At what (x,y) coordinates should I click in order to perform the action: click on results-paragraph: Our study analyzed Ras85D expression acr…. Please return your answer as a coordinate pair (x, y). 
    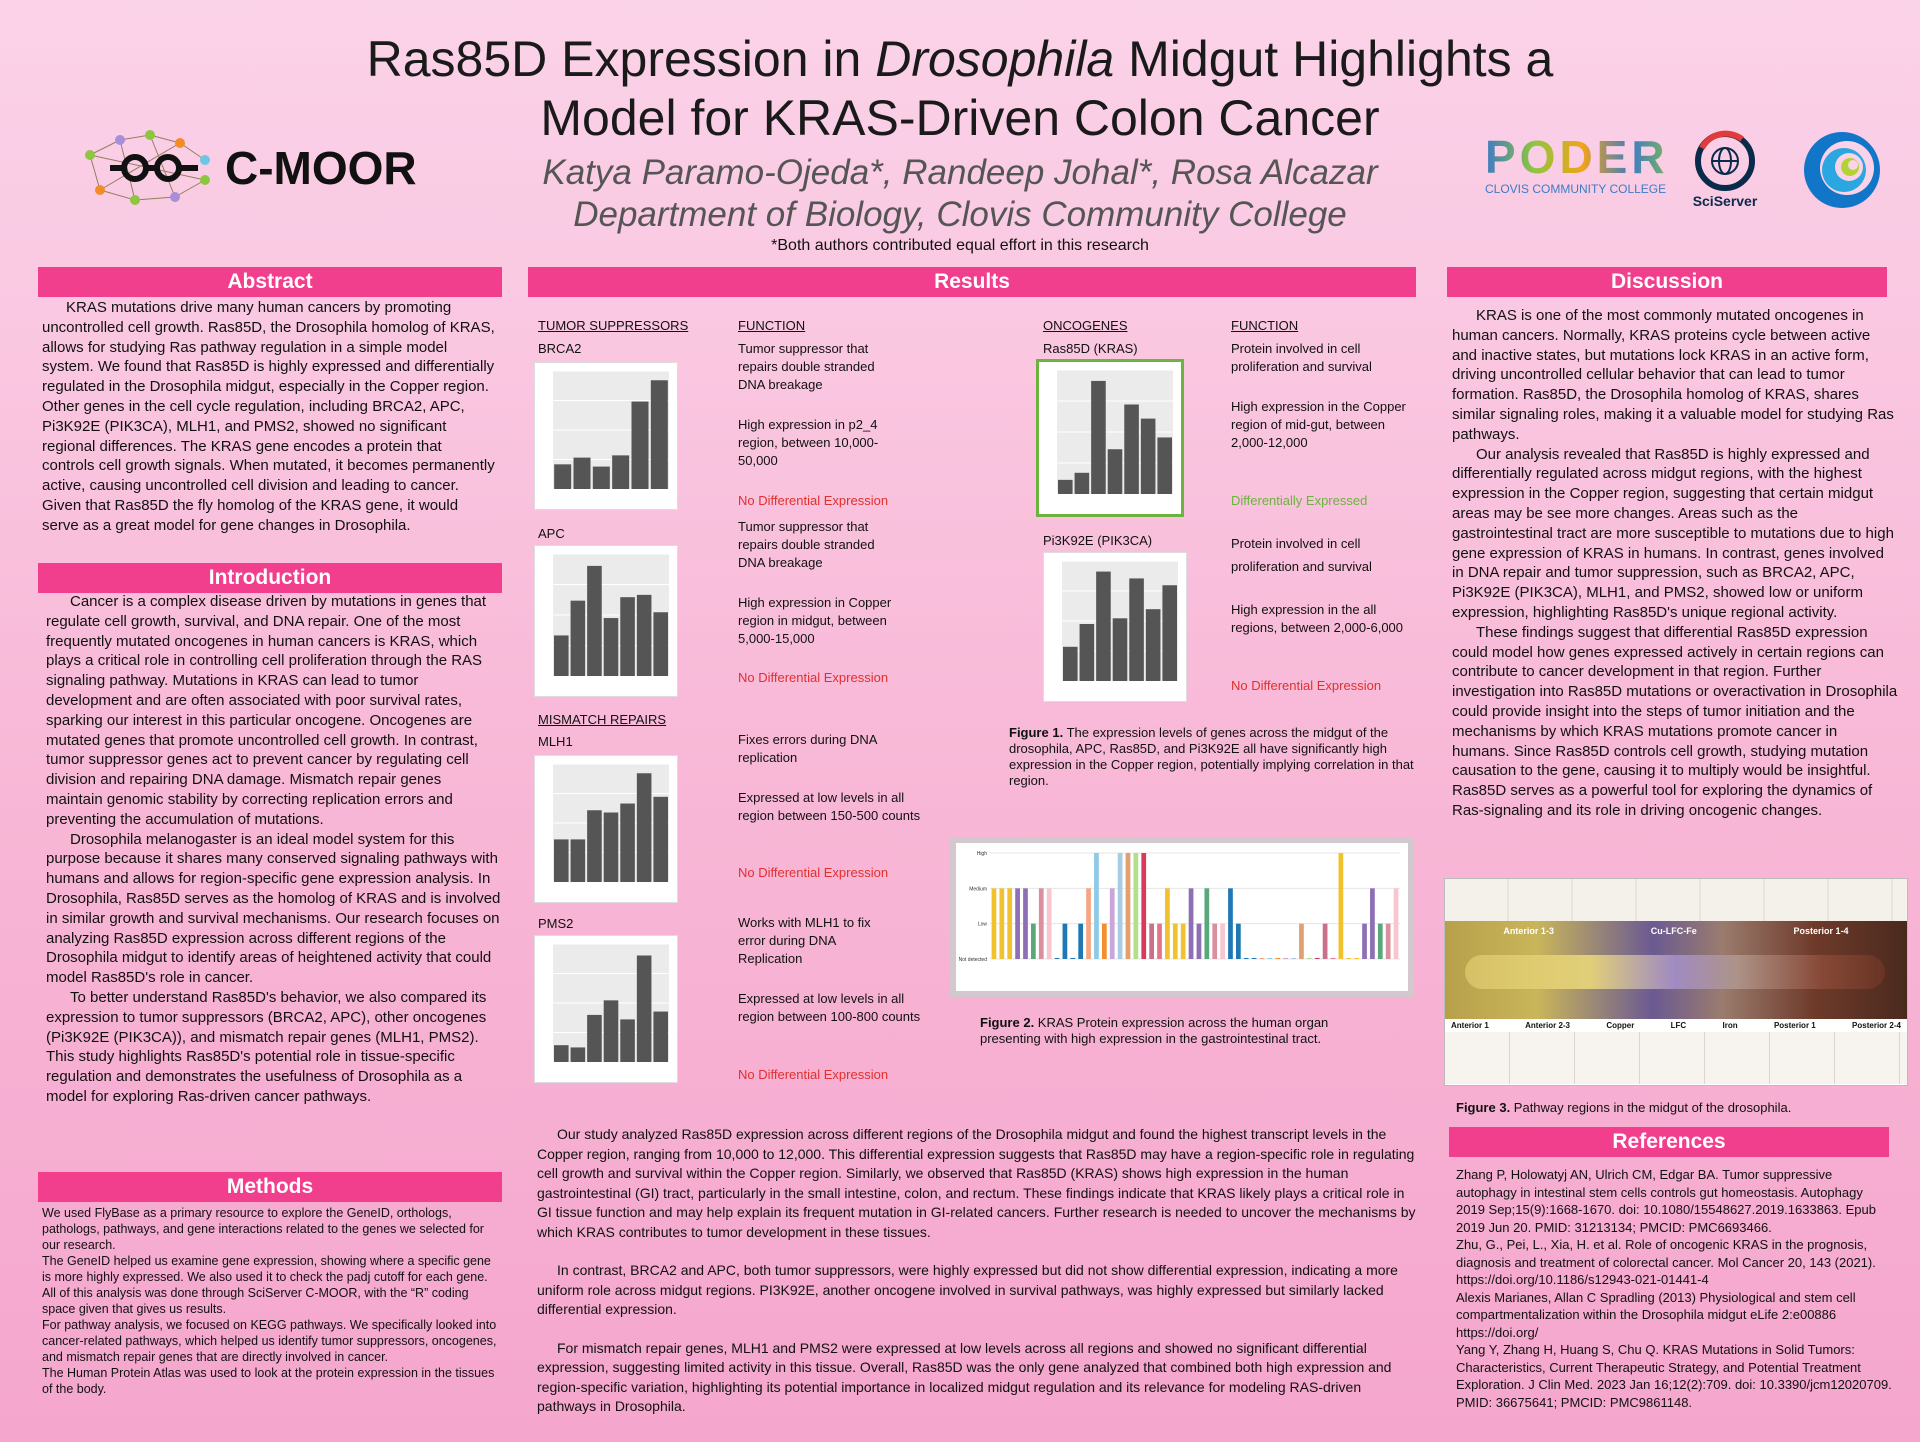
    Looking at the image, I should click on (976, 1183).